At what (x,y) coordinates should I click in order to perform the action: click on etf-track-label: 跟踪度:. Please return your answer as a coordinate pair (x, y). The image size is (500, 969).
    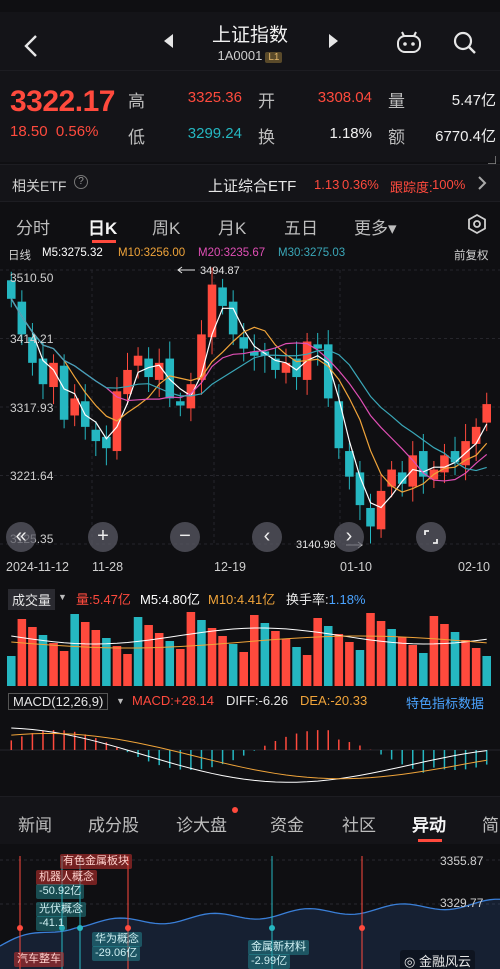
    Looking at the image, I should click on (411, 187).